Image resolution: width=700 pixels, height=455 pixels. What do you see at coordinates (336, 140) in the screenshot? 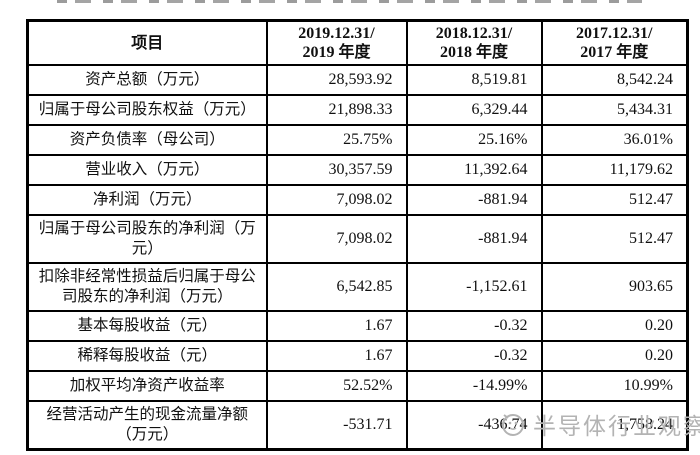
I see `value-cell: 25.75%` at bounding box center [336, 140].